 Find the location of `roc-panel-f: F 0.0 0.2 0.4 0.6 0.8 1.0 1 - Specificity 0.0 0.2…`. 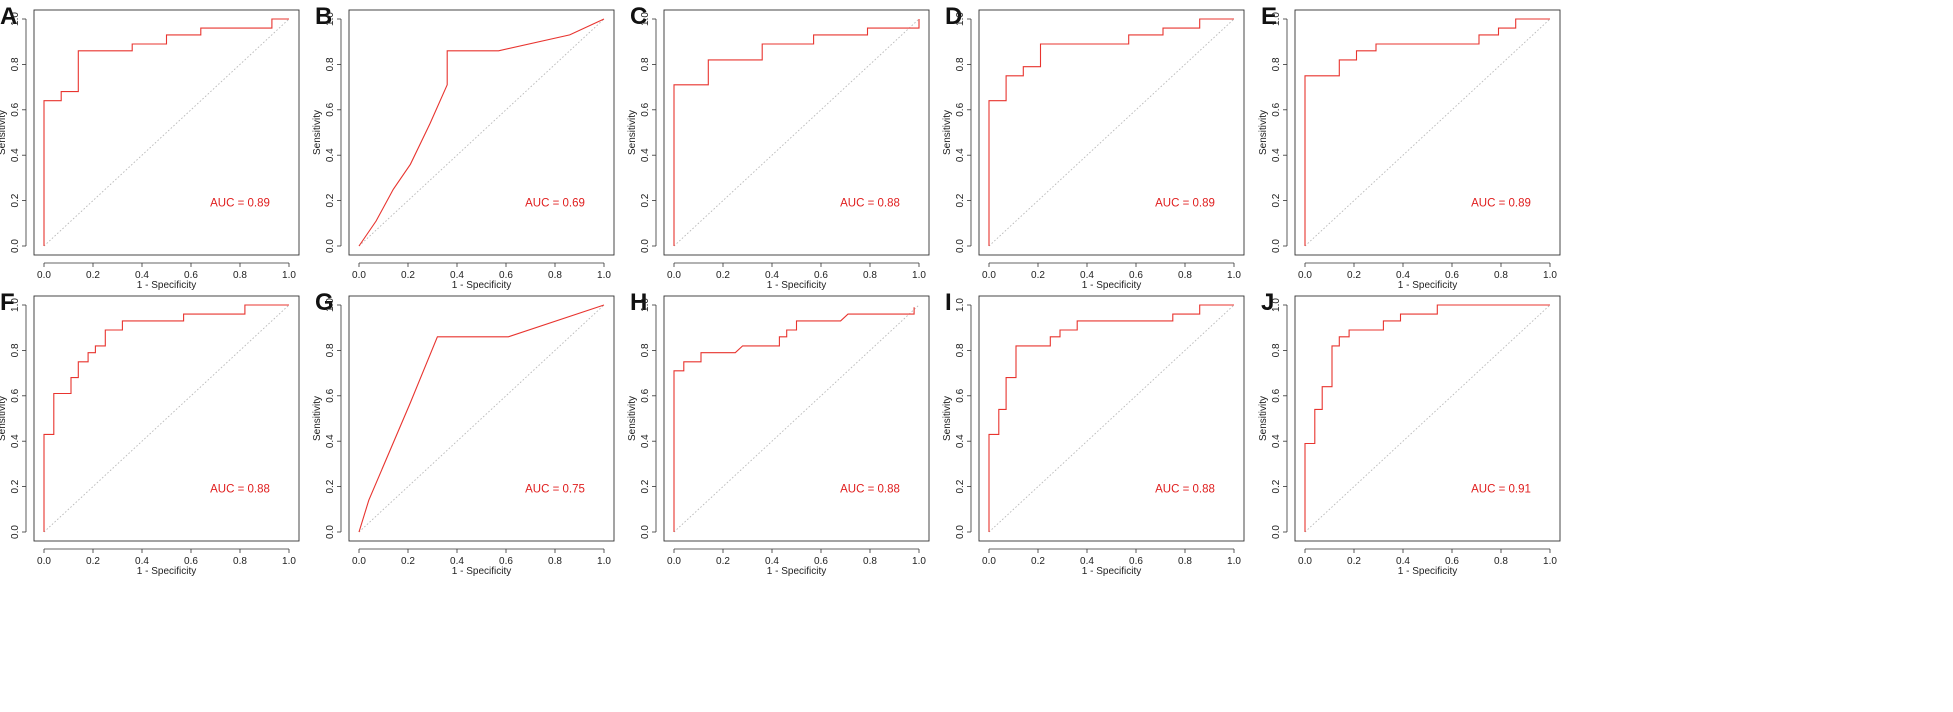

roc-panel-f: F 0.0 0.2 0.4 0.6 0.8 1.0 1 - Specificity 0.0 0.2… is located at coordinates (150, 433).